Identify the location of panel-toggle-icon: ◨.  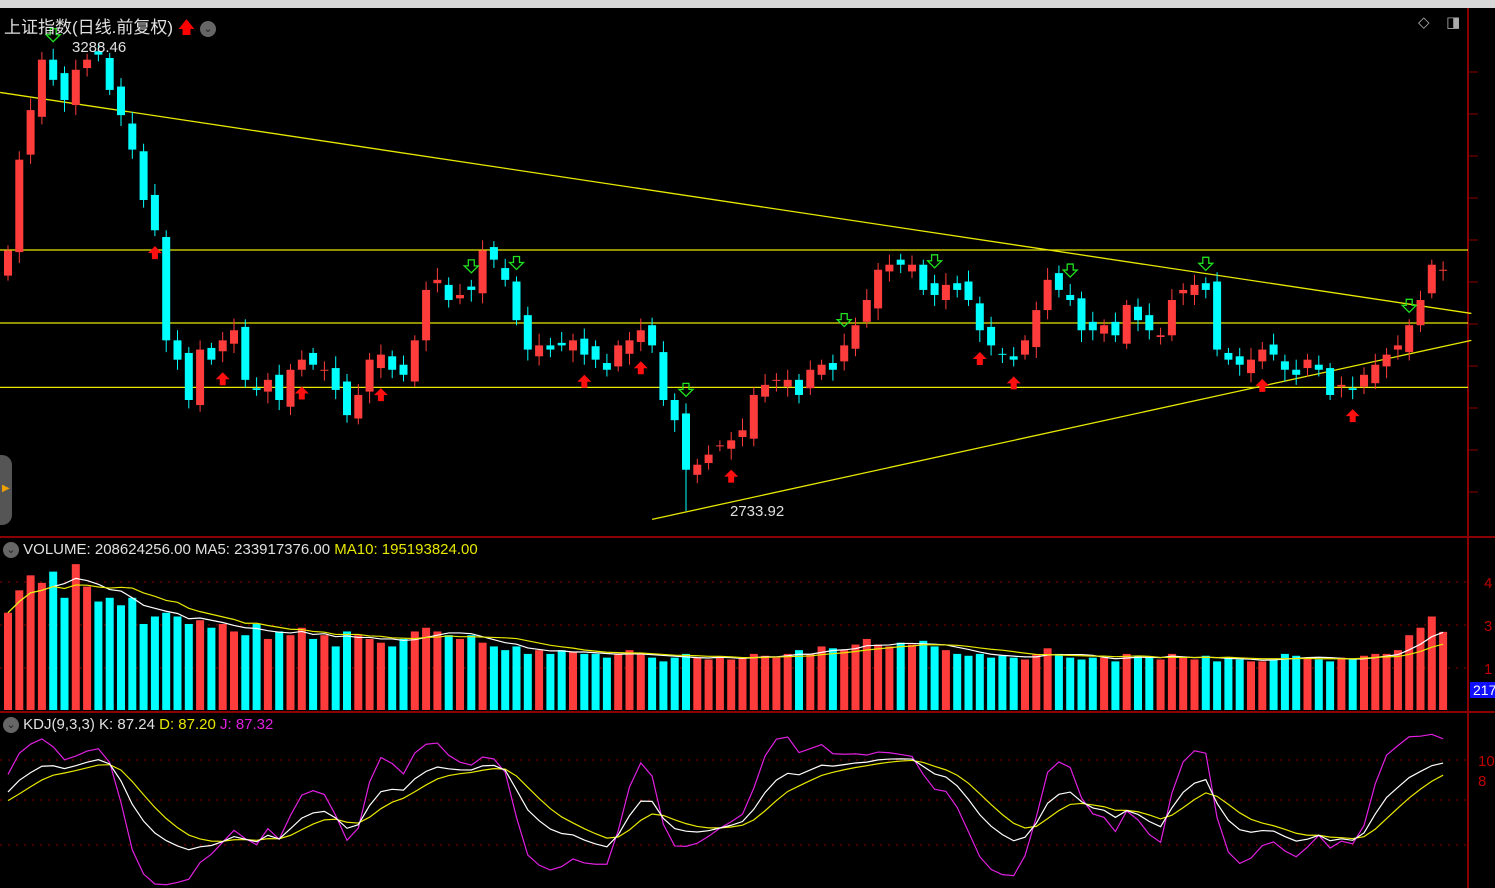
(1453, 22).